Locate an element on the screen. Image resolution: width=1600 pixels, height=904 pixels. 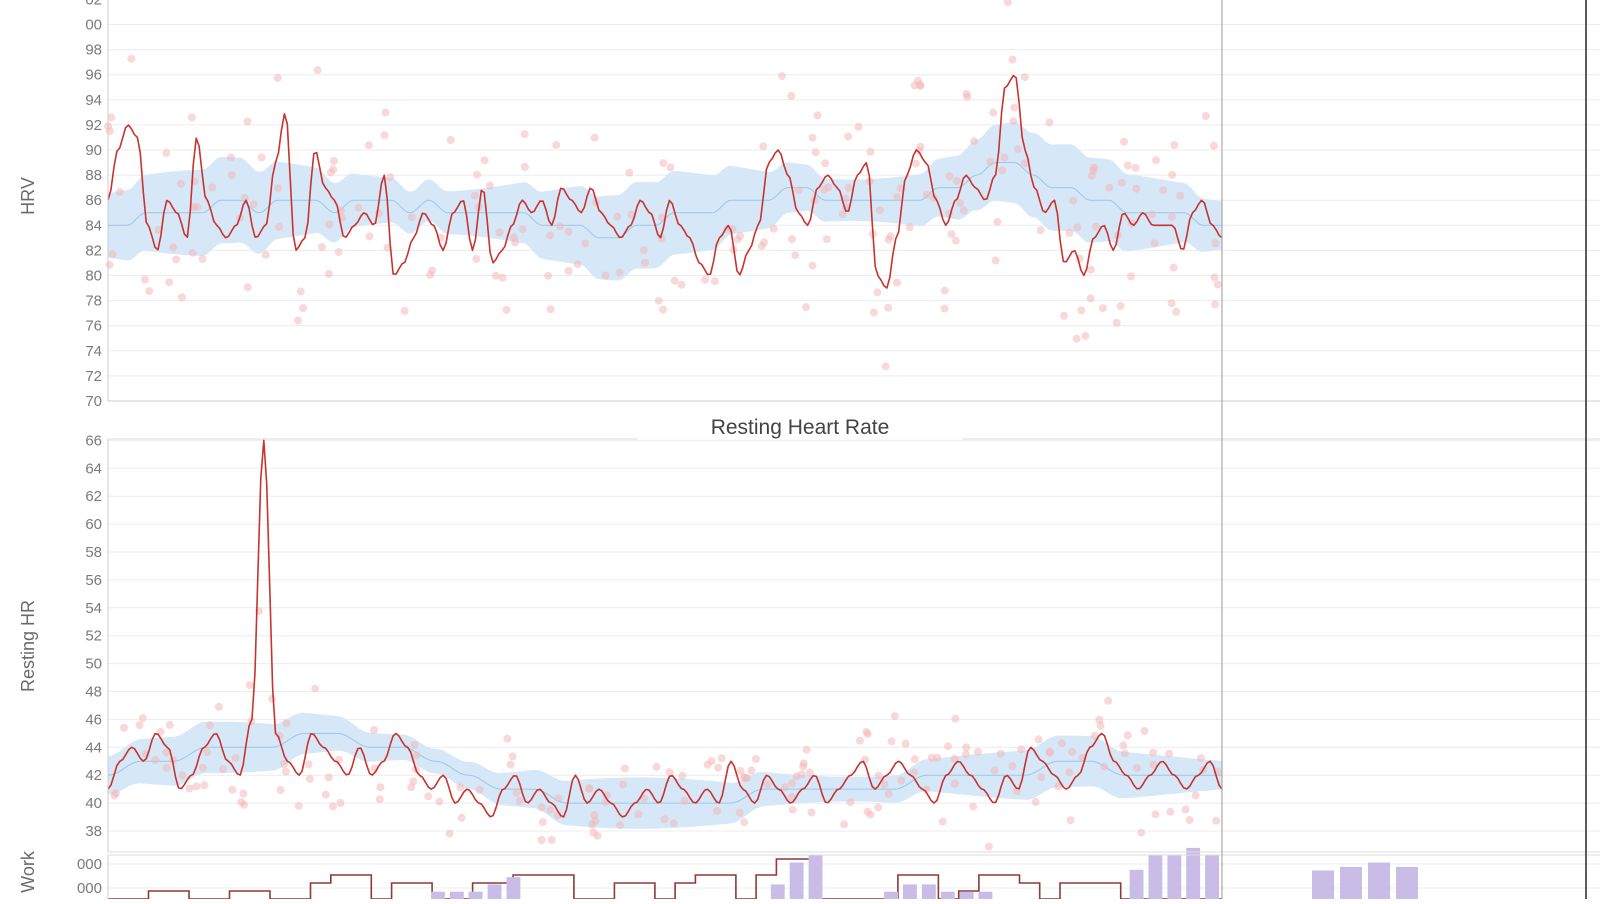
y-tick-label-1-1: 40 is located at coordinates (93, 803).